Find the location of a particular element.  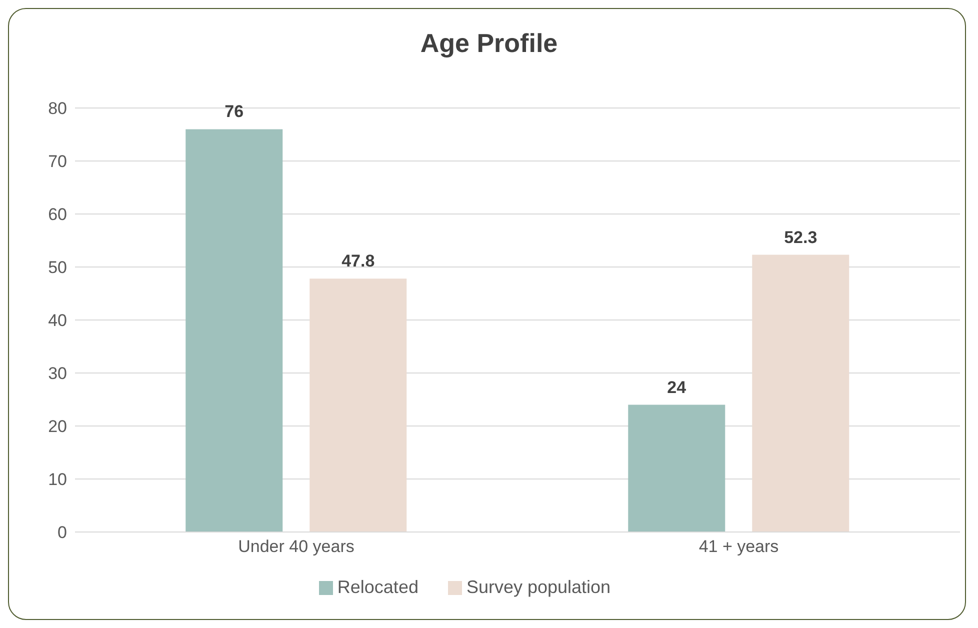

y-tick-label: 30 is located at coordinates (57, 374).